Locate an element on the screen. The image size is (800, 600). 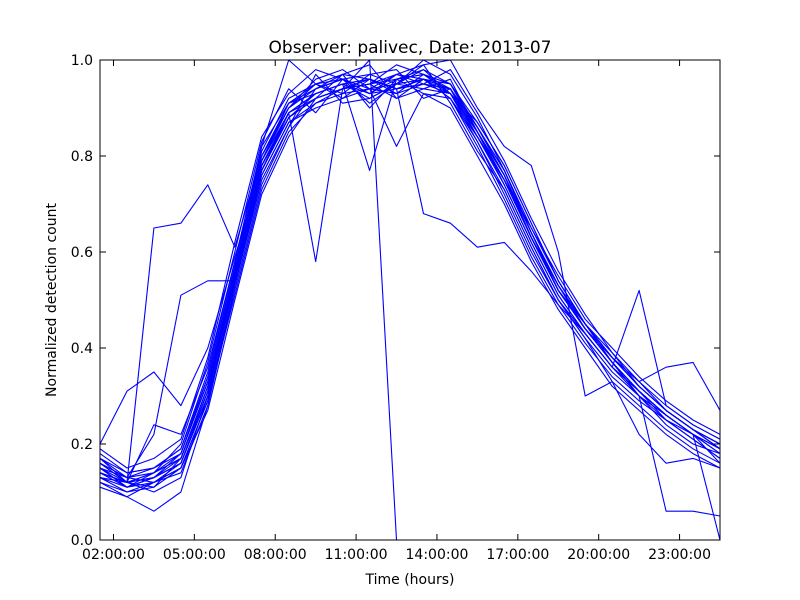
x-tick-label: 14:00:00 is located at coordinates (437, 555).